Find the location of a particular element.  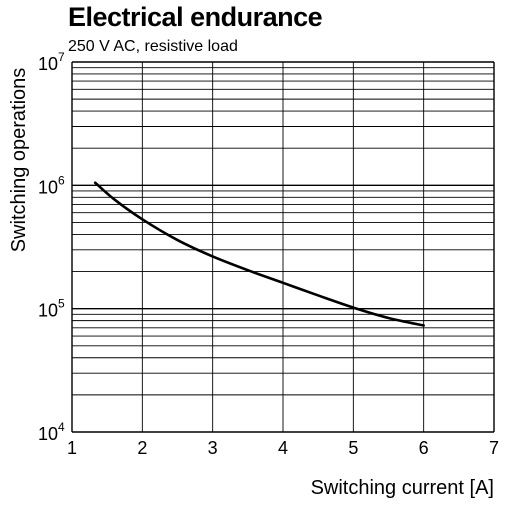

chart-title: Electrical endurance is located at coordinates (195, 17).